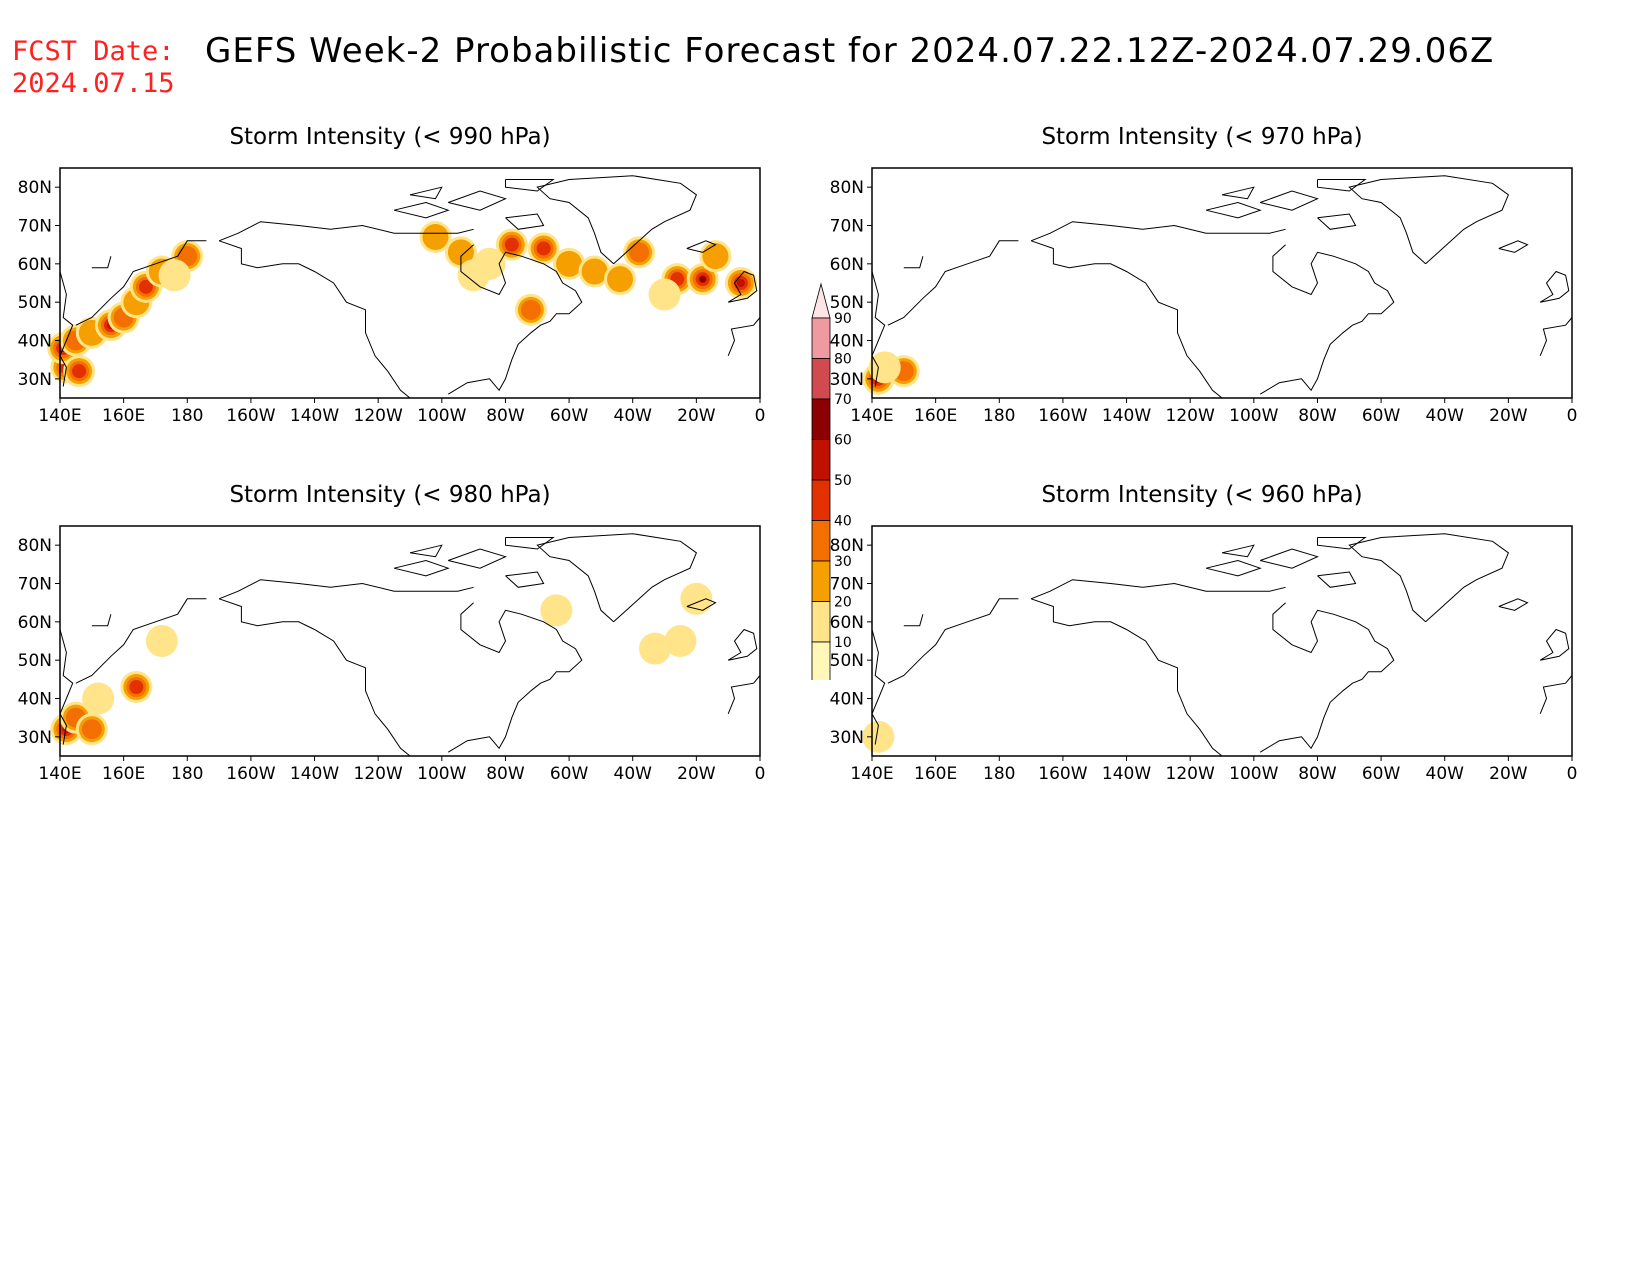 The image size is (1650, 1275). I want to click on lon-label: 120W, so click(1190, 416).